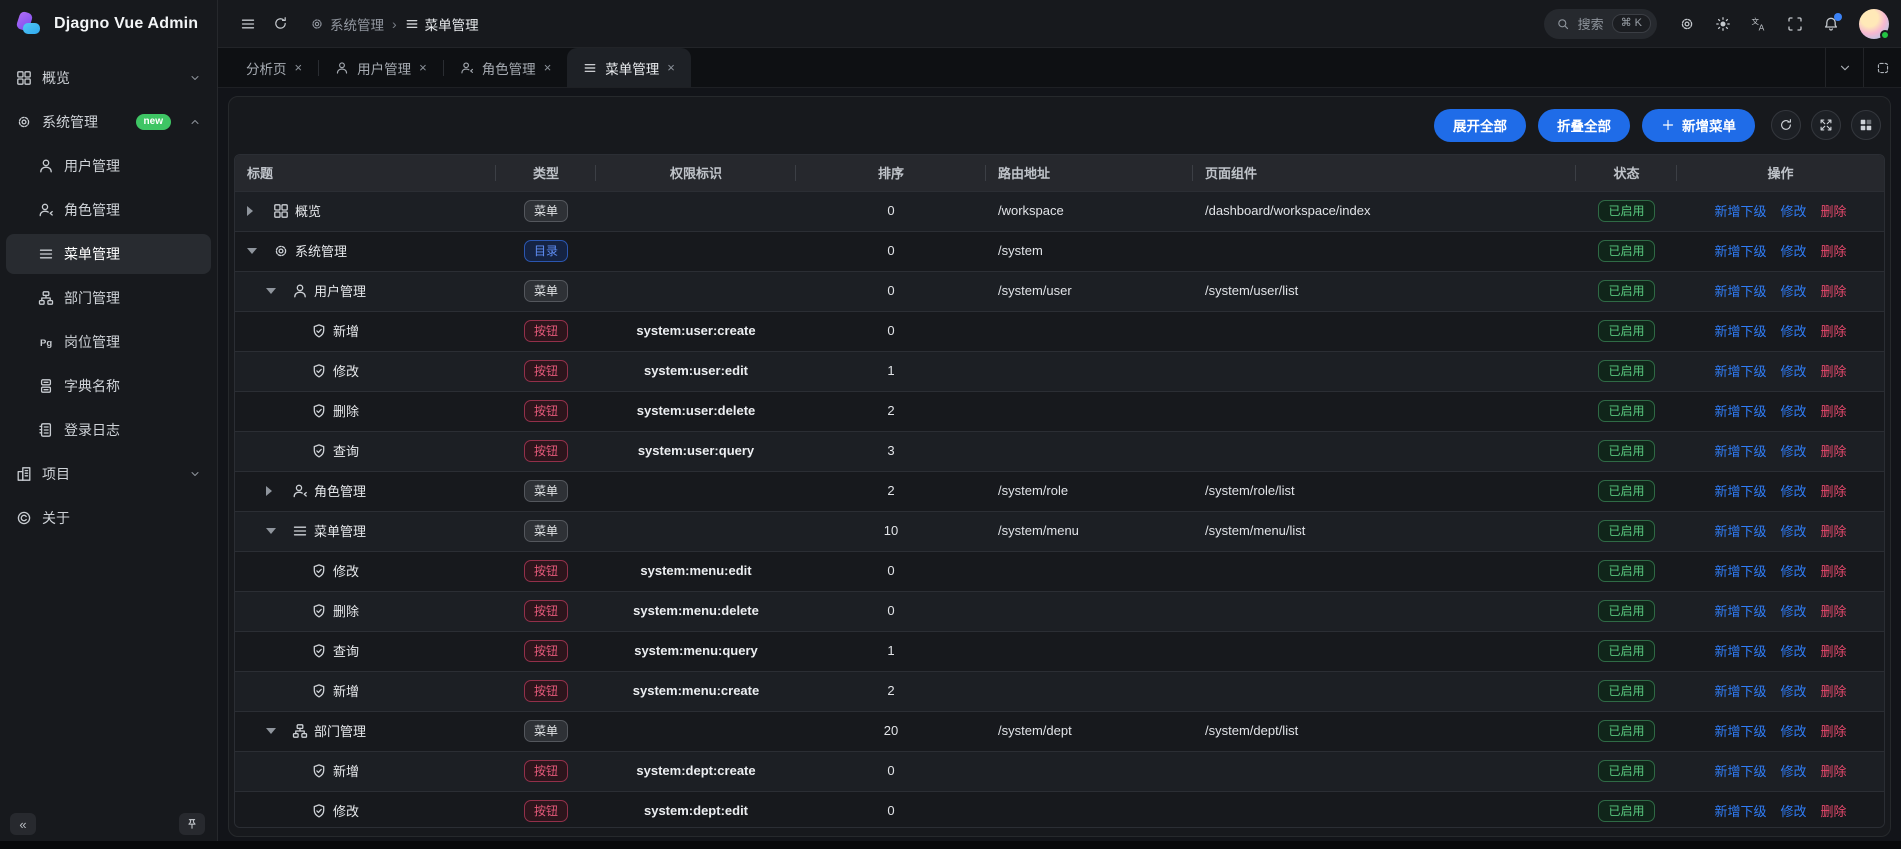 This screenshot has width=1901, height=849. What do you see at coordinates (300, 491) in the screenshot?
I see `role-icon` at bounding box center [300, 491].